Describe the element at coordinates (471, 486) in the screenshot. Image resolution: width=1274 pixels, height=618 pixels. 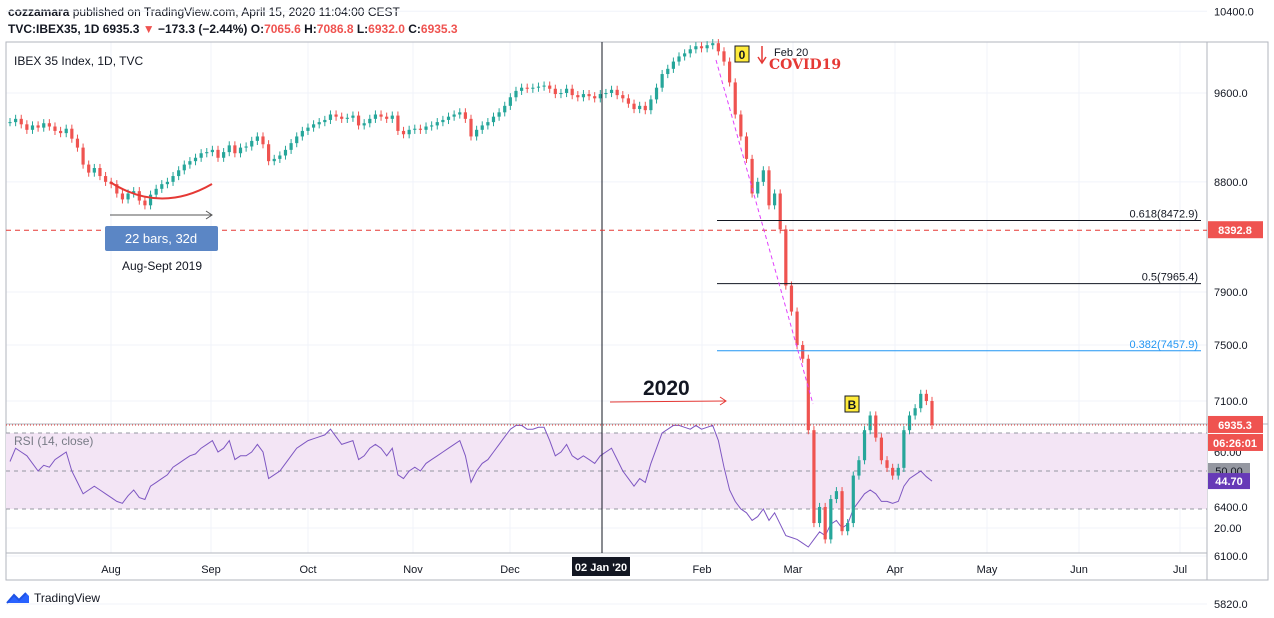
I see `rsi-line` at that location.